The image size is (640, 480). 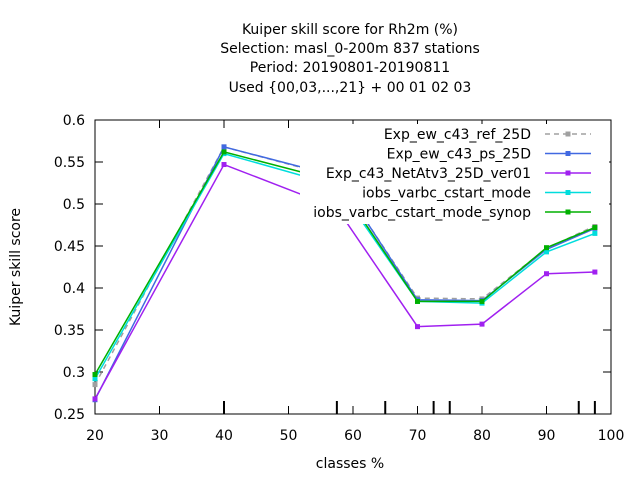 What do you see at coordinates (69, 163) in the screenshot?
I see `y-tick-label: 0.55` at bounding box center [69, 163].